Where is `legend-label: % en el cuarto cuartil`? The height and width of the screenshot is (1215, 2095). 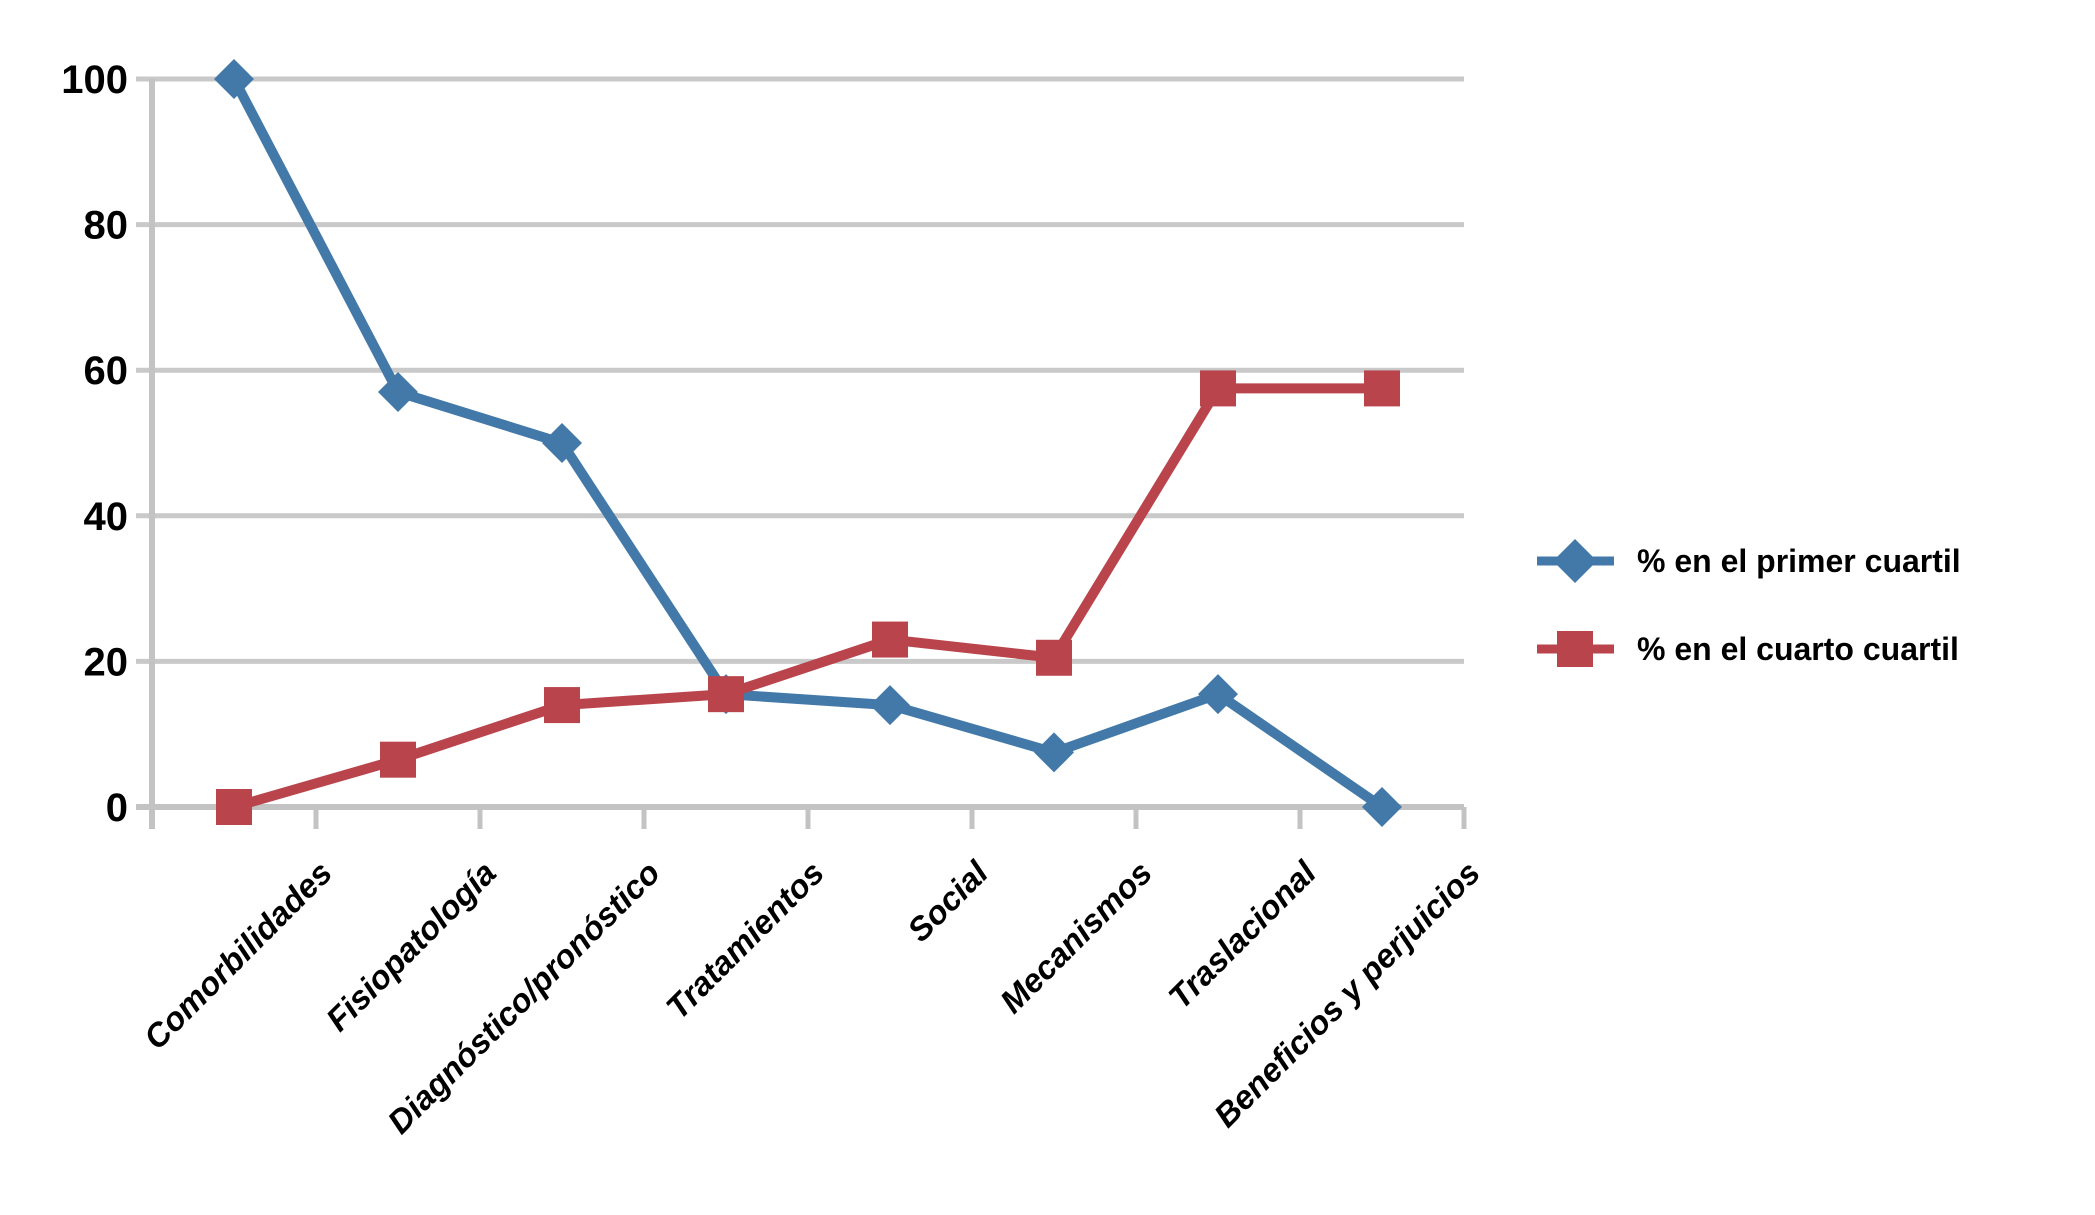
legend-label: % en el cuarto cuartil is located at coordinates (1798, 649).